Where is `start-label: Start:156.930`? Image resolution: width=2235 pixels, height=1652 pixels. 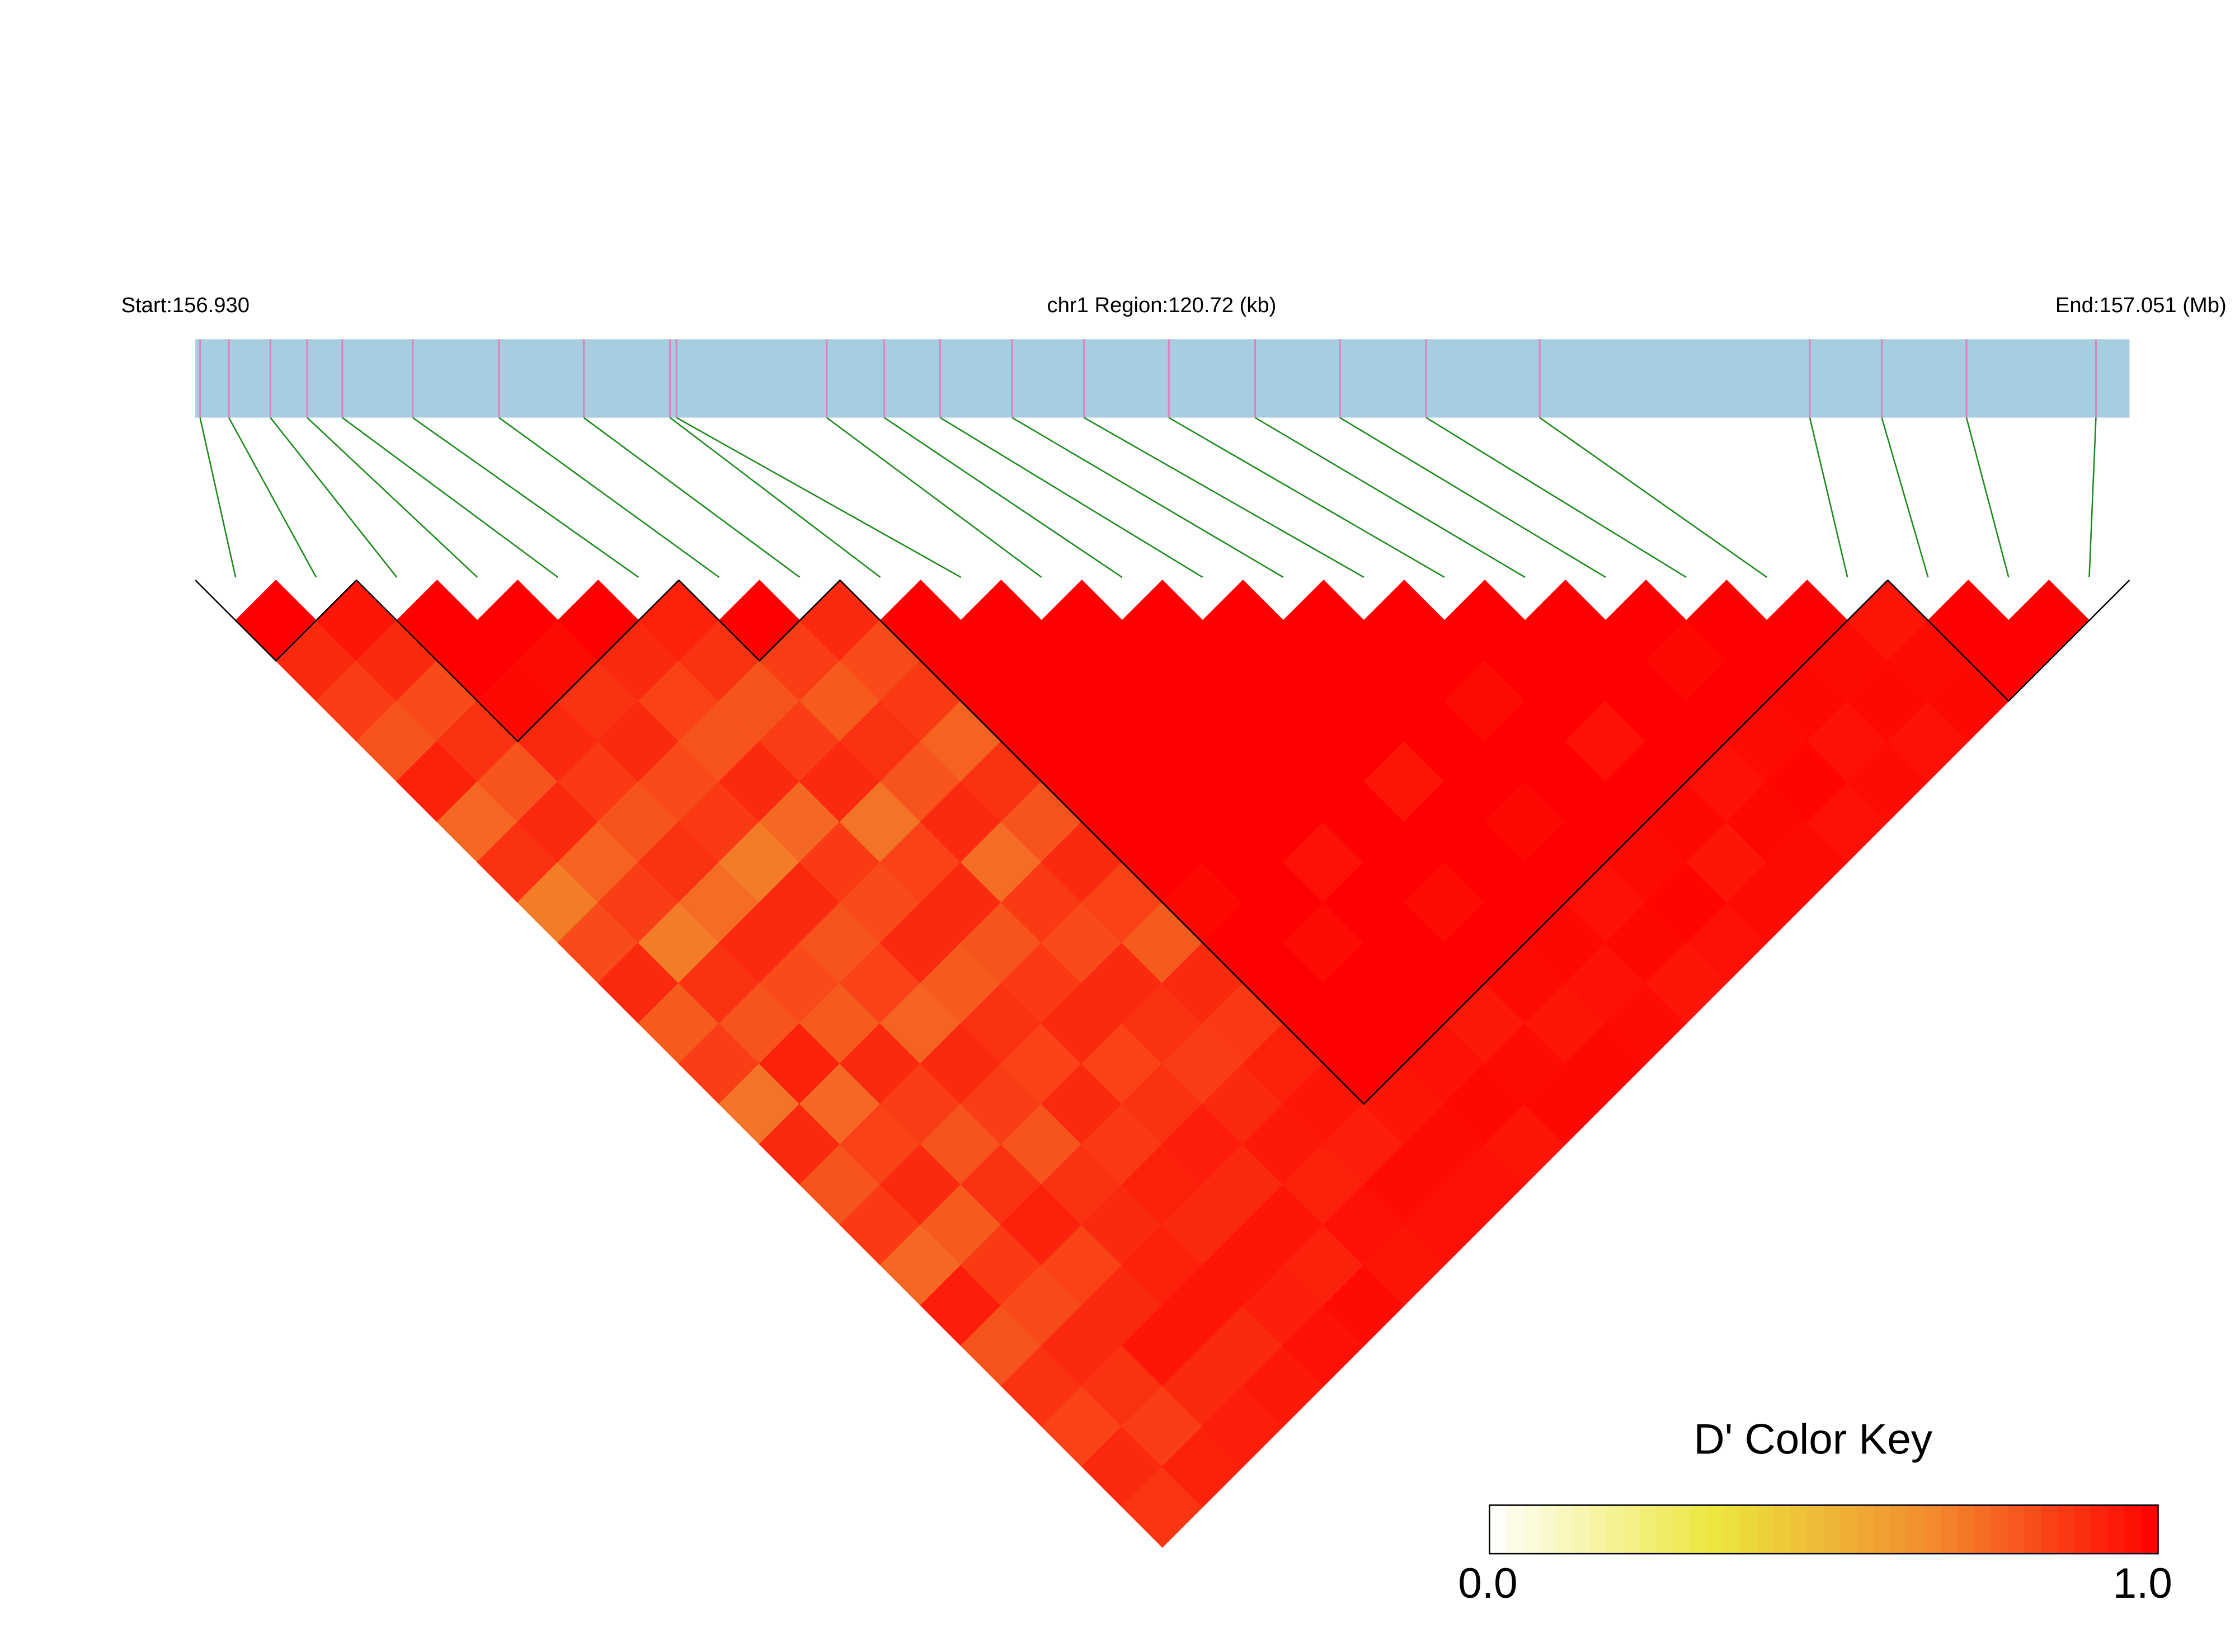
start-label: Start:156.930 is located at coordinates (185, 305).